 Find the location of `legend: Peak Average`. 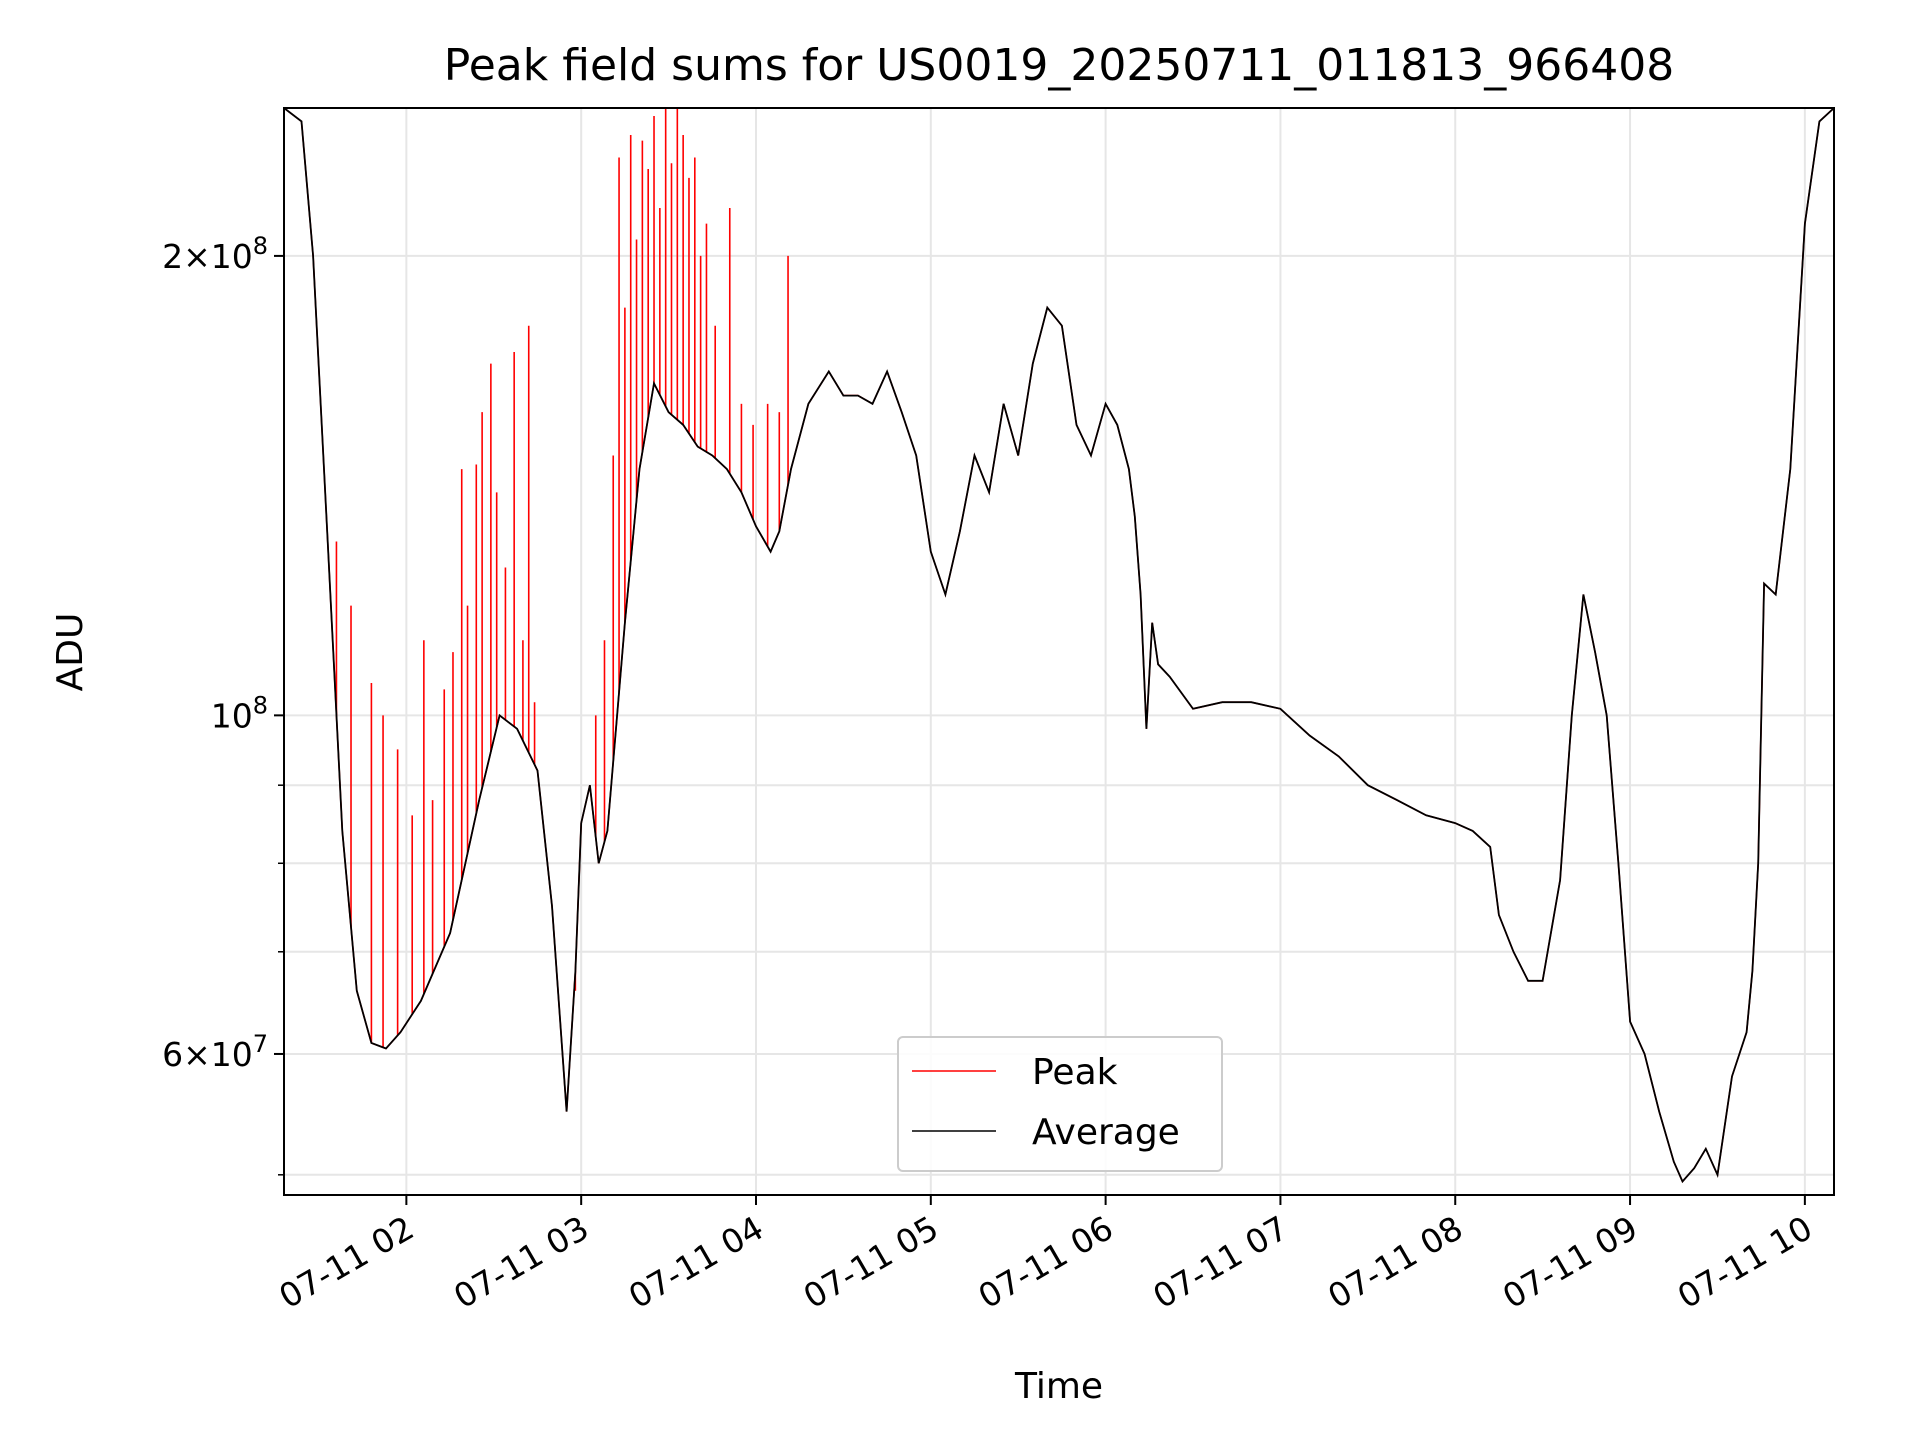

legend: Peak Average is located at coordinates (1060, 1104).